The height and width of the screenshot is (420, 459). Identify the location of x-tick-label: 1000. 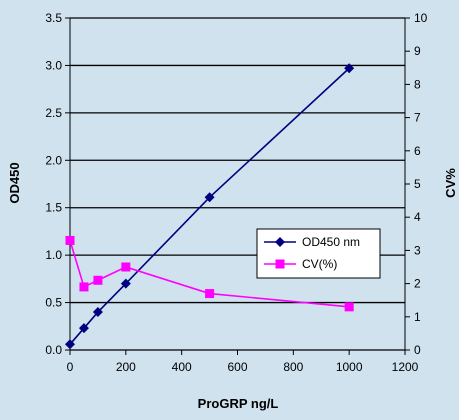
(349, 367).